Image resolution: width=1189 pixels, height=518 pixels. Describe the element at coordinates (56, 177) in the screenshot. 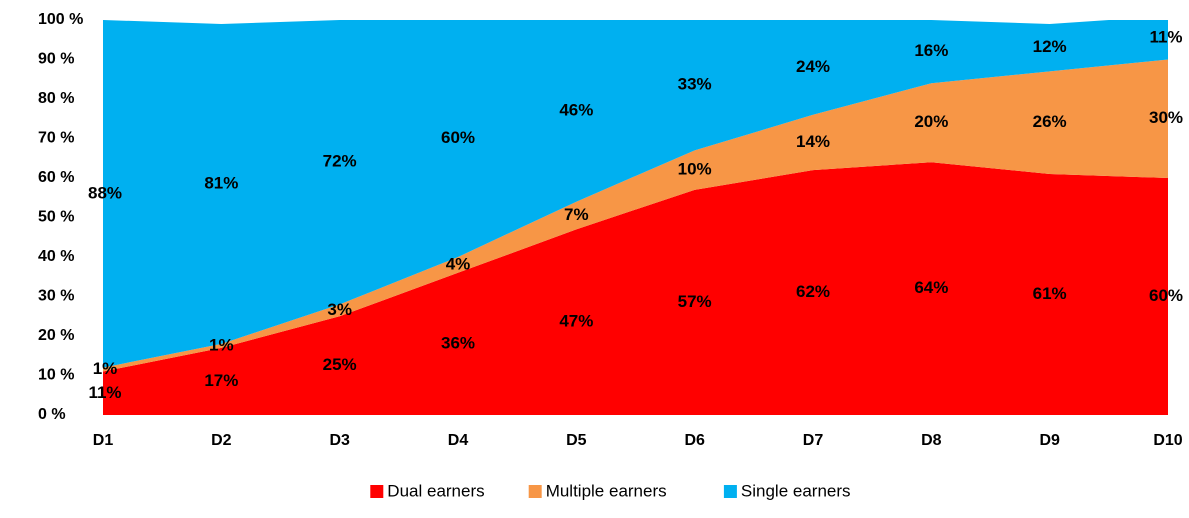

I see `y-tick-label: 60 %` at that location.